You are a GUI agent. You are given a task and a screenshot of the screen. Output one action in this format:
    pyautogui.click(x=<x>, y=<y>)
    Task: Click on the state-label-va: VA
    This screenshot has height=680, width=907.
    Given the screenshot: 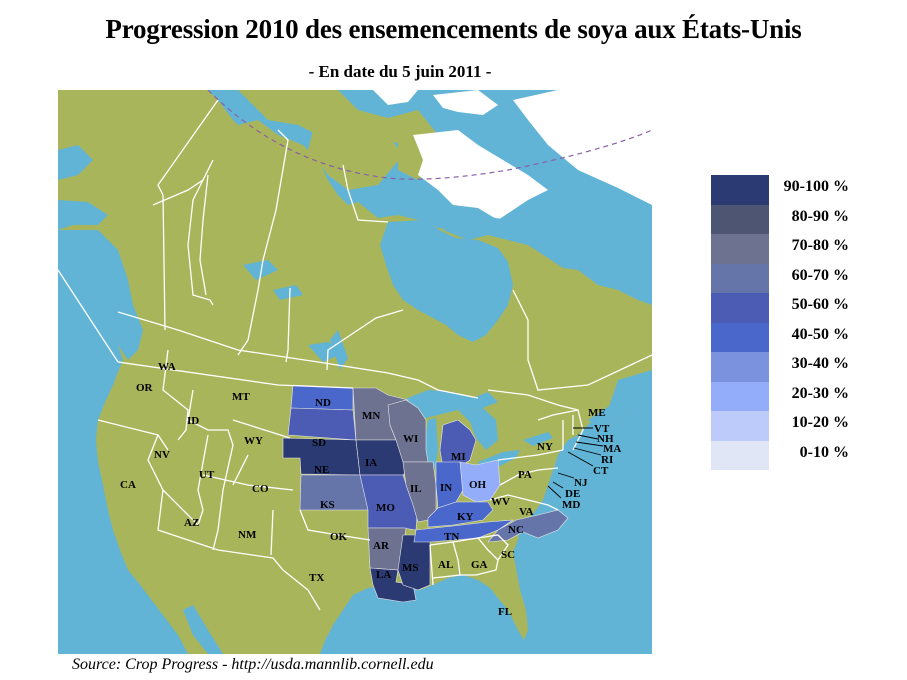 What is the action you would take?
    pyautogui.click(x=526, y=512)
    